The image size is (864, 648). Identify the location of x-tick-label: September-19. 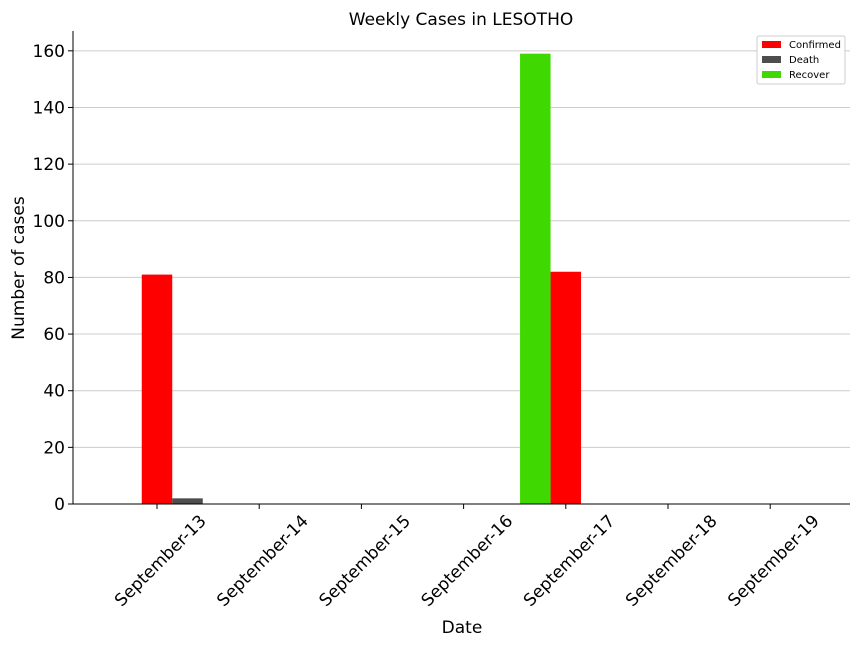
(773, 560).